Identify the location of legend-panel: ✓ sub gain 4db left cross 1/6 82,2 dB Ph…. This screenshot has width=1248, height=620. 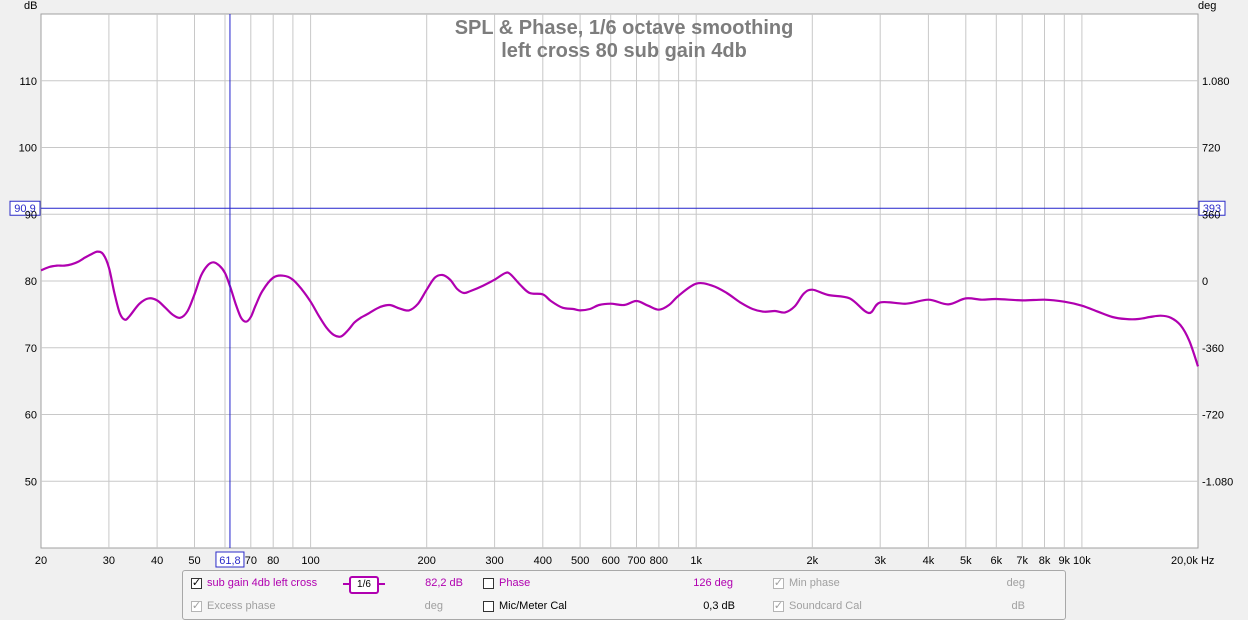
(624, 595).